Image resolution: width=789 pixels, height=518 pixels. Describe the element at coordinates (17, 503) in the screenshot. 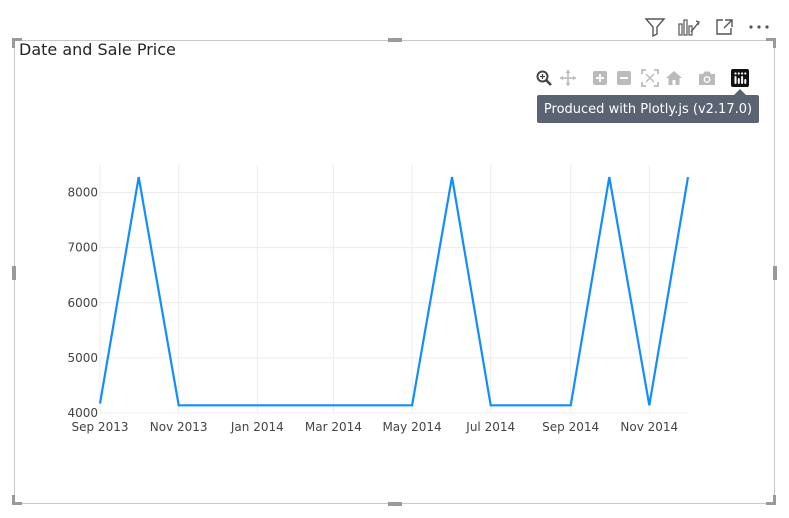

I see `resize-handle-bottom-left` at that location.